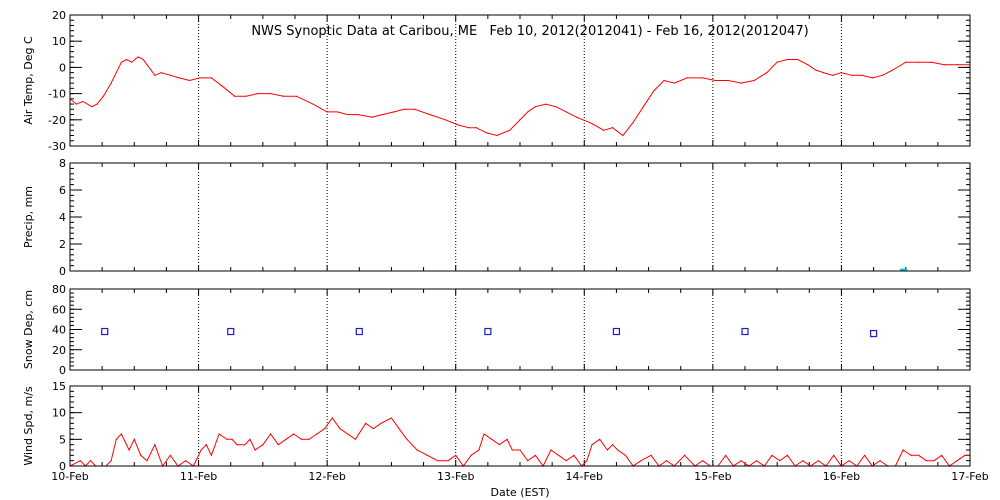 This screenshot has height=500, width=1000. What do you see at coordinates (59, 330) in the screenshot?
I see `y-tick-label: 40` at bounding box center [59, 330].